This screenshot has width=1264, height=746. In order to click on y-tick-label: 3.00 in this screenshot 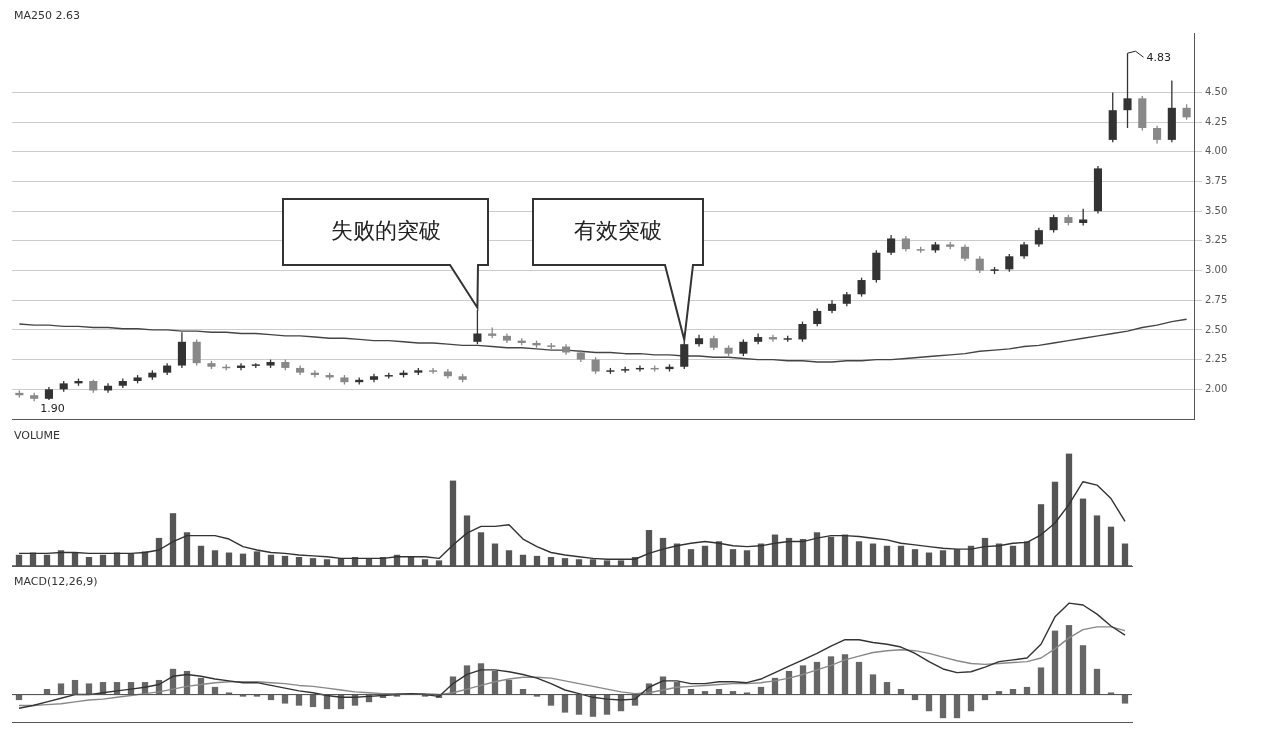, I will do `click(1216, 270)`.